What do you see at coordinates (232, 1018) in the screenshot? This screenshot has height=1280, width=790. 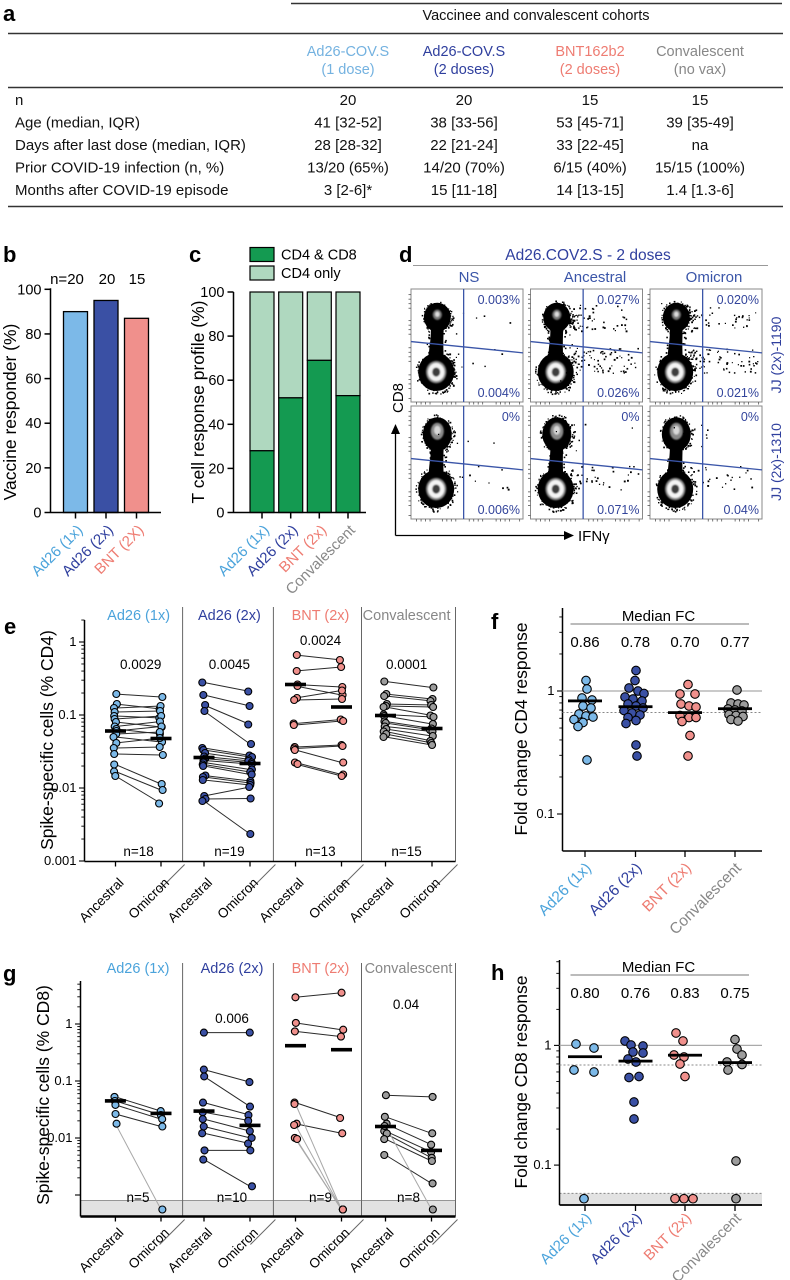 I see `svg-text: 0.006` at bounding box center [232, 1018].